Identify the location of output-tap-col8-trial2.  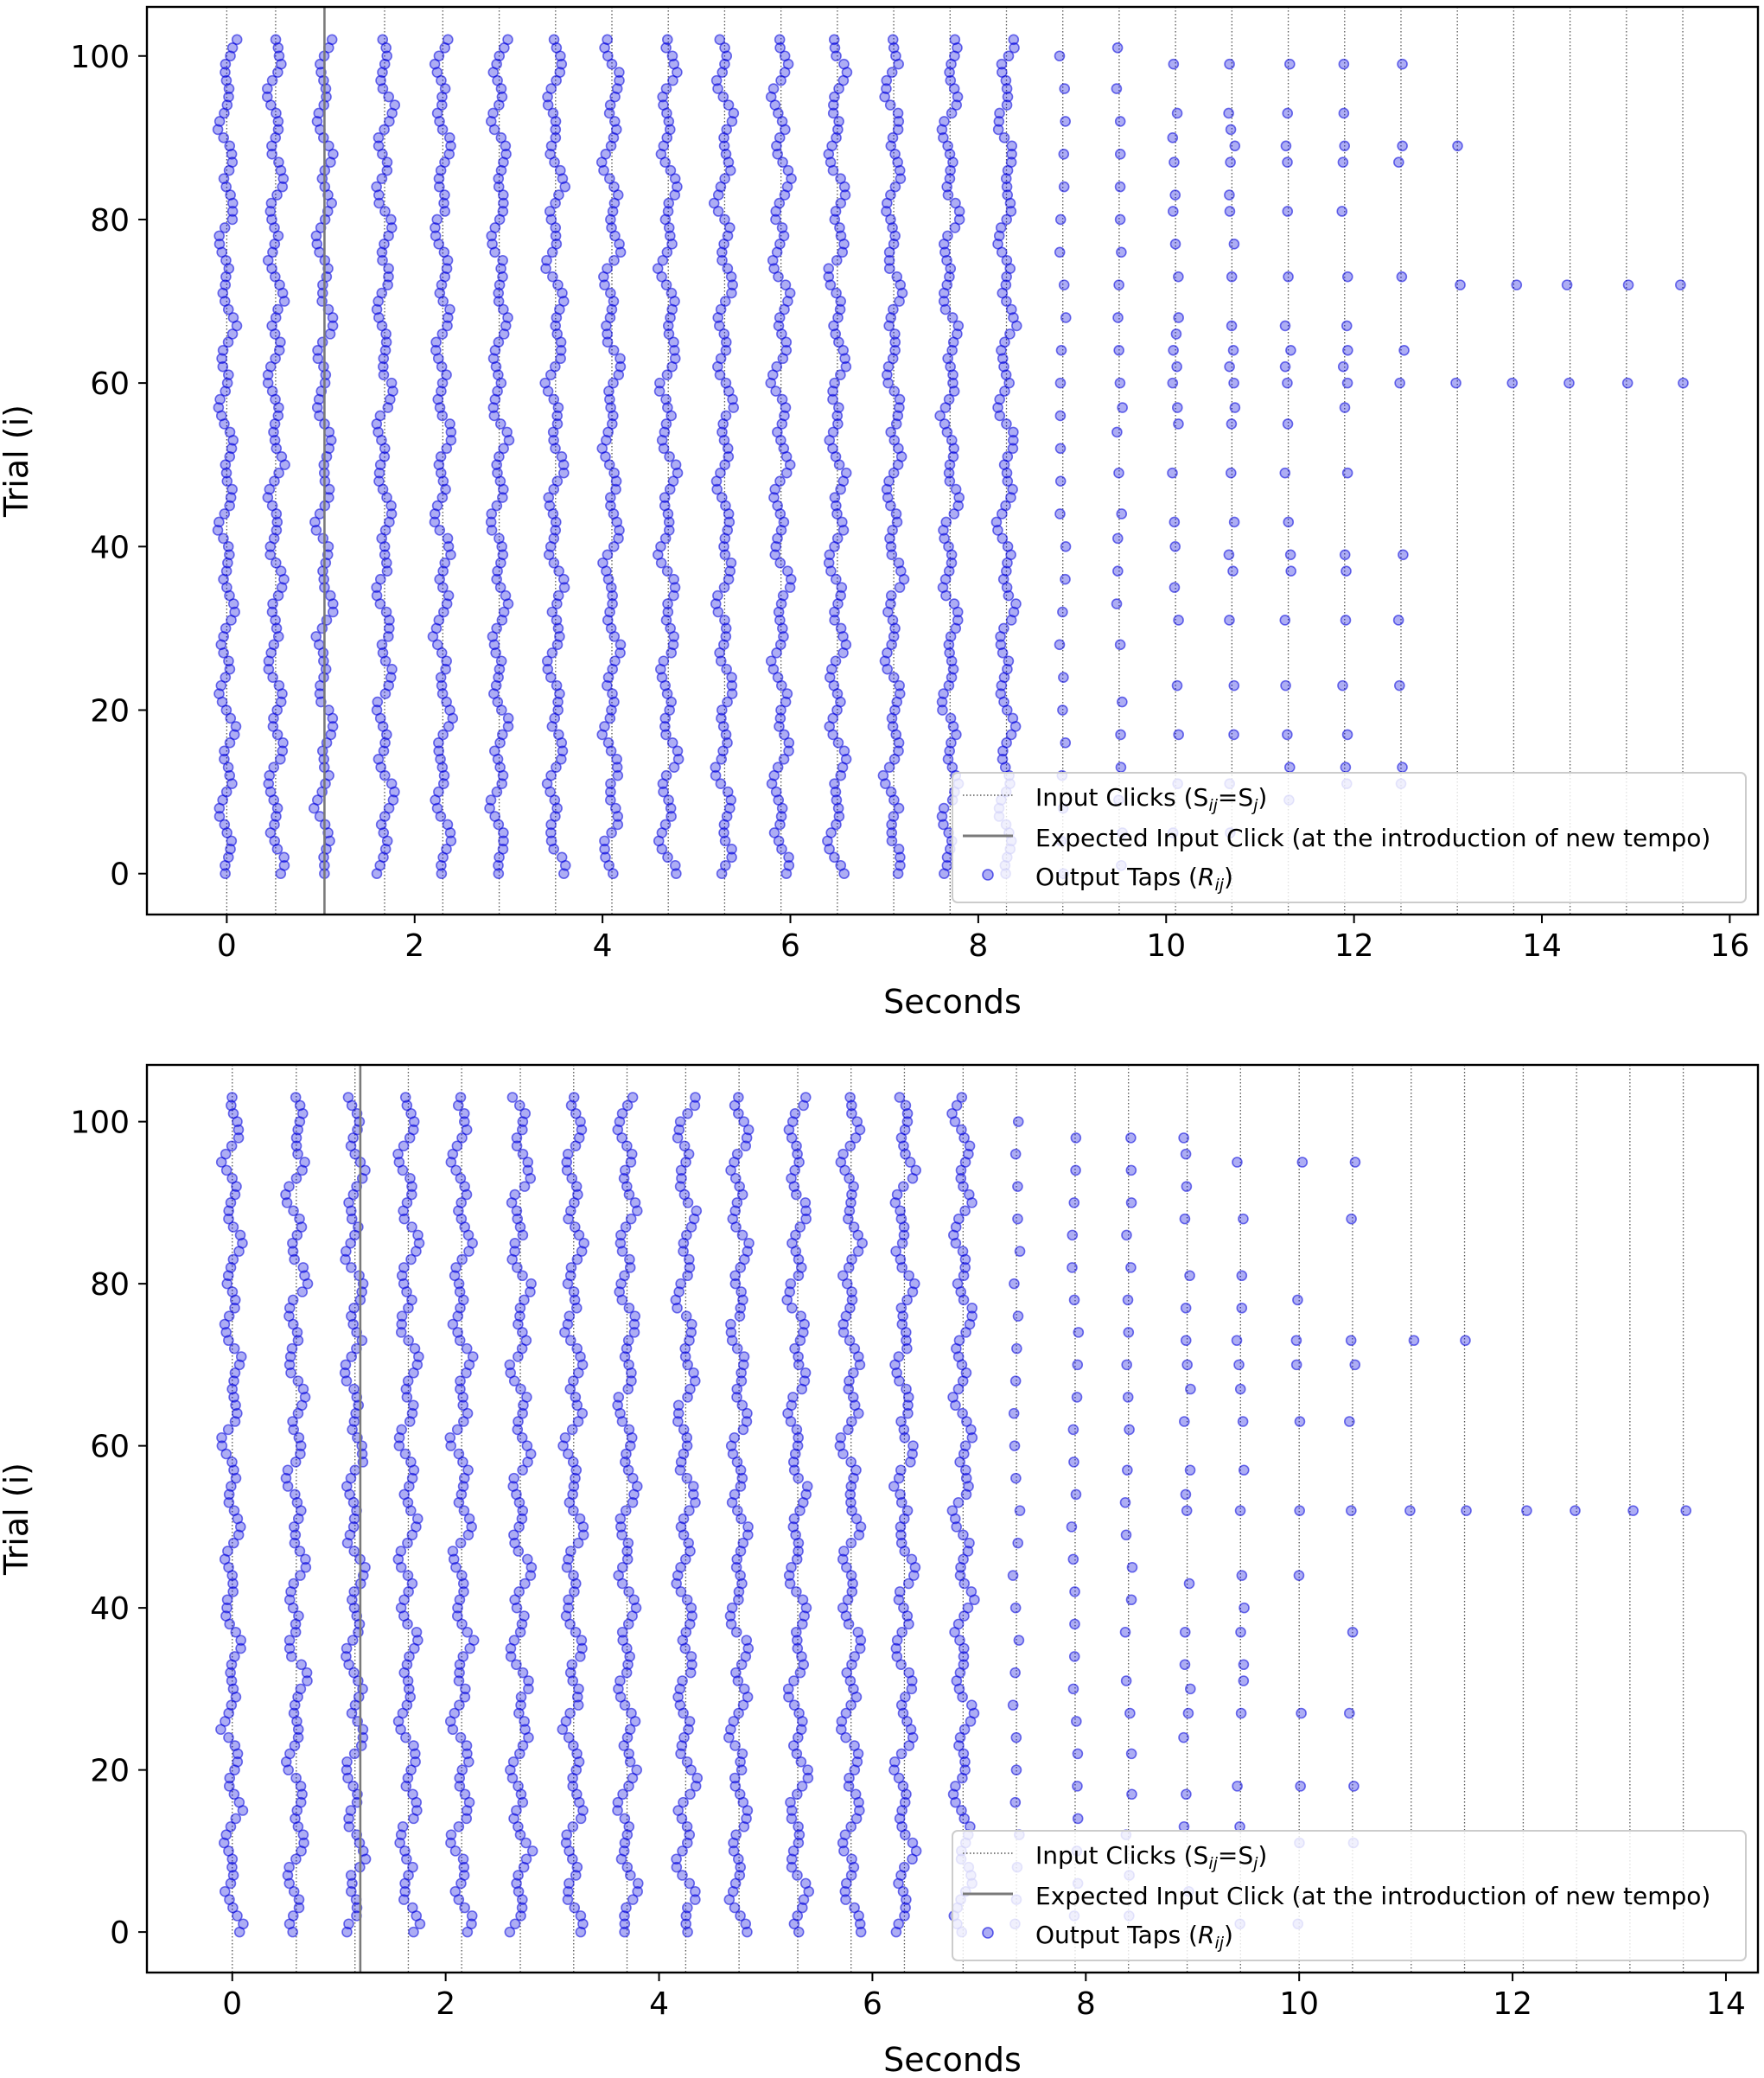
(667, 857).